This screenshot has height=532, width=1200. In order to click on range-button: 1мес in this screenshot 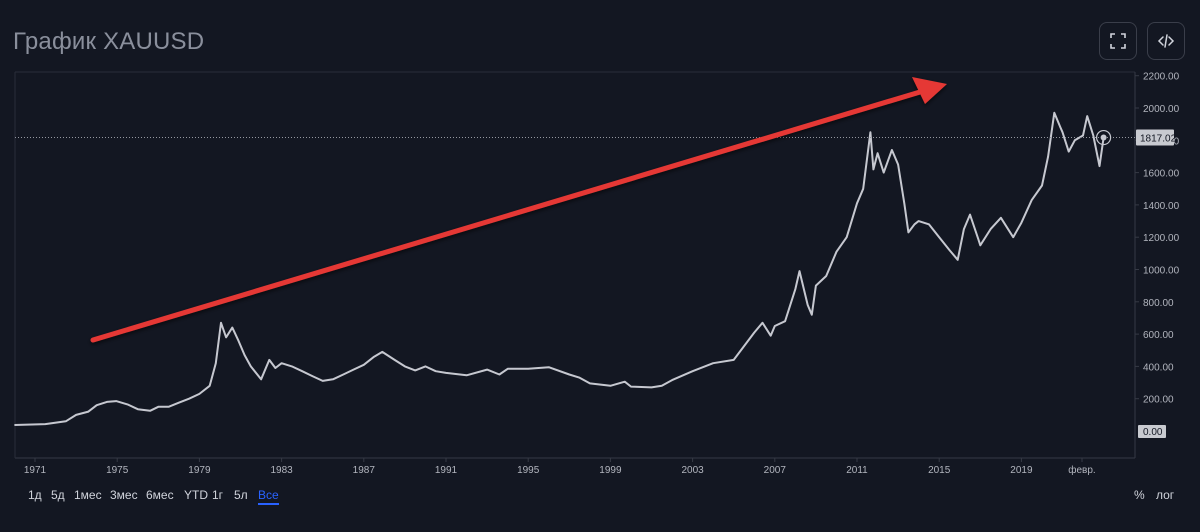, I will do `click(88, 495)`.